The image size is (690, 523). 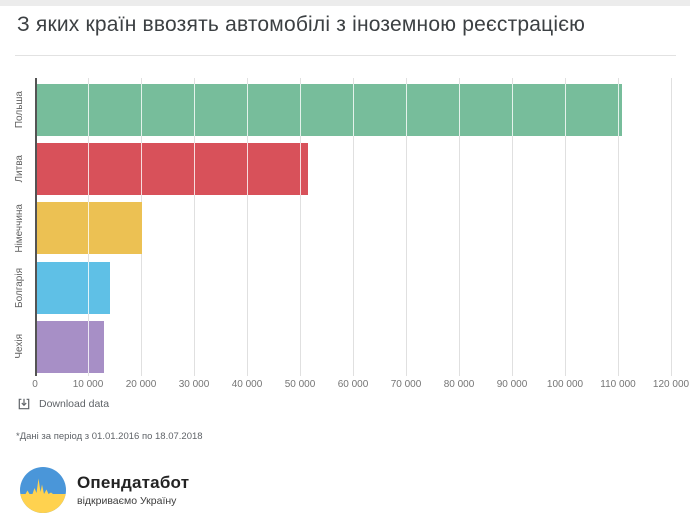 I want to click on bar-Польша, so click(x=330, y=110).